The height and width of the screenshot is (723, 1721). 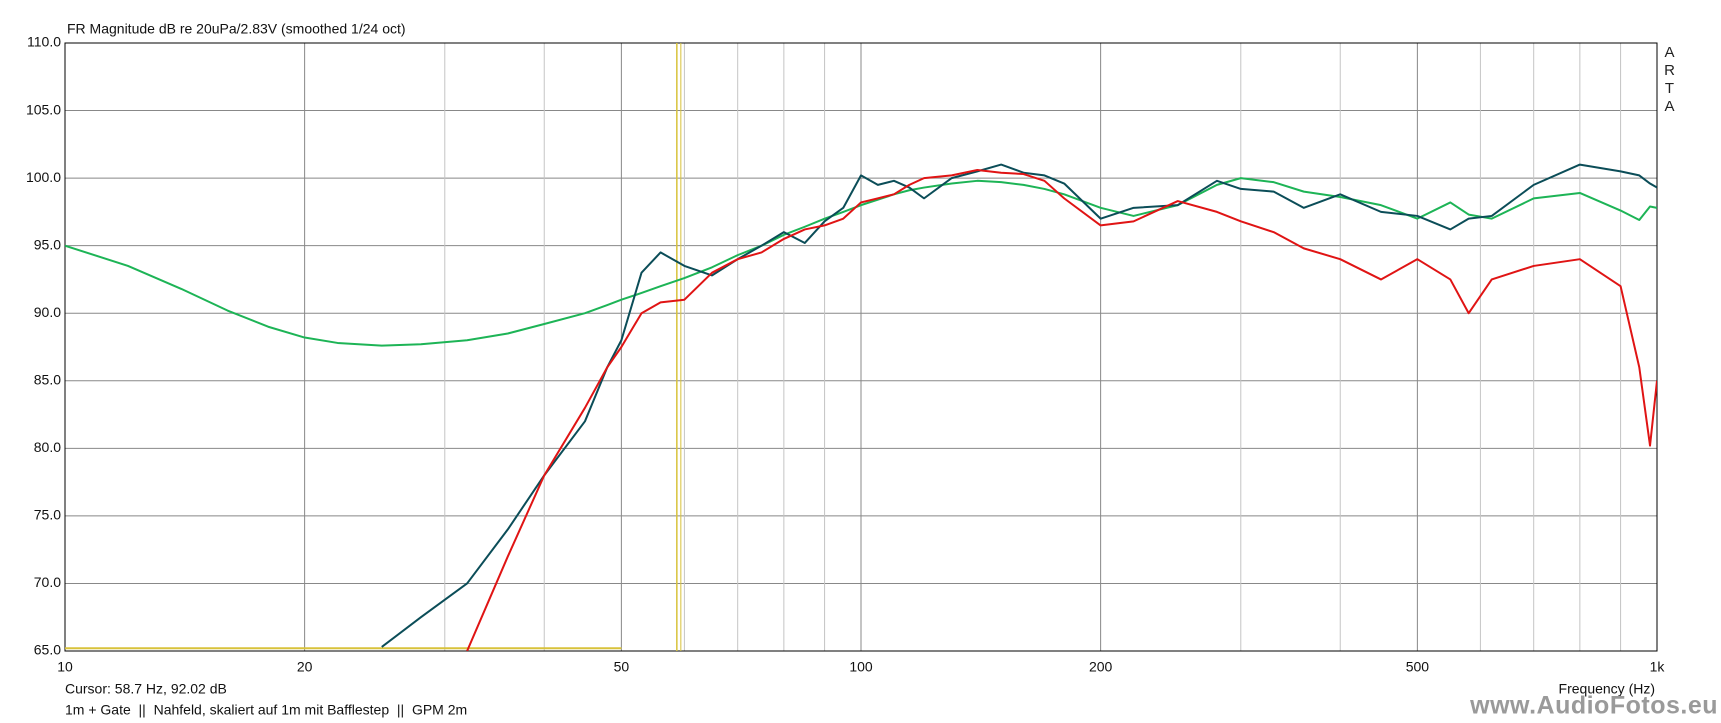 I want to click on y-tick-label: 80.0, so click(x=47, y=447).